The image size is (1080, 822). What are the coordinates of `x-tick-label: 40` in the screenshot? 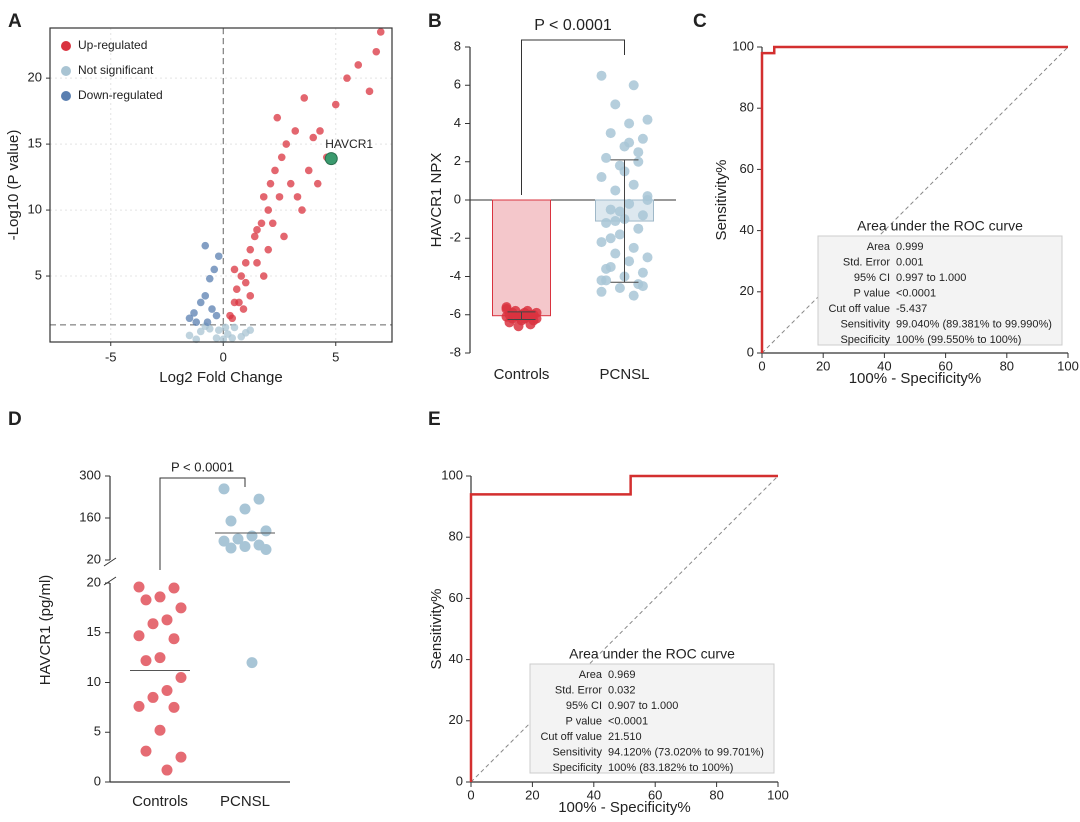 It's located at (594, 794).